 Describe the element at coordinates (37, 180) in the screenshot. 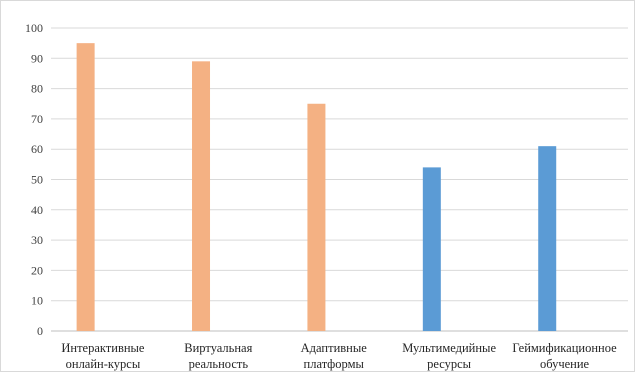

I see `y-tick-label: 50` at that location.